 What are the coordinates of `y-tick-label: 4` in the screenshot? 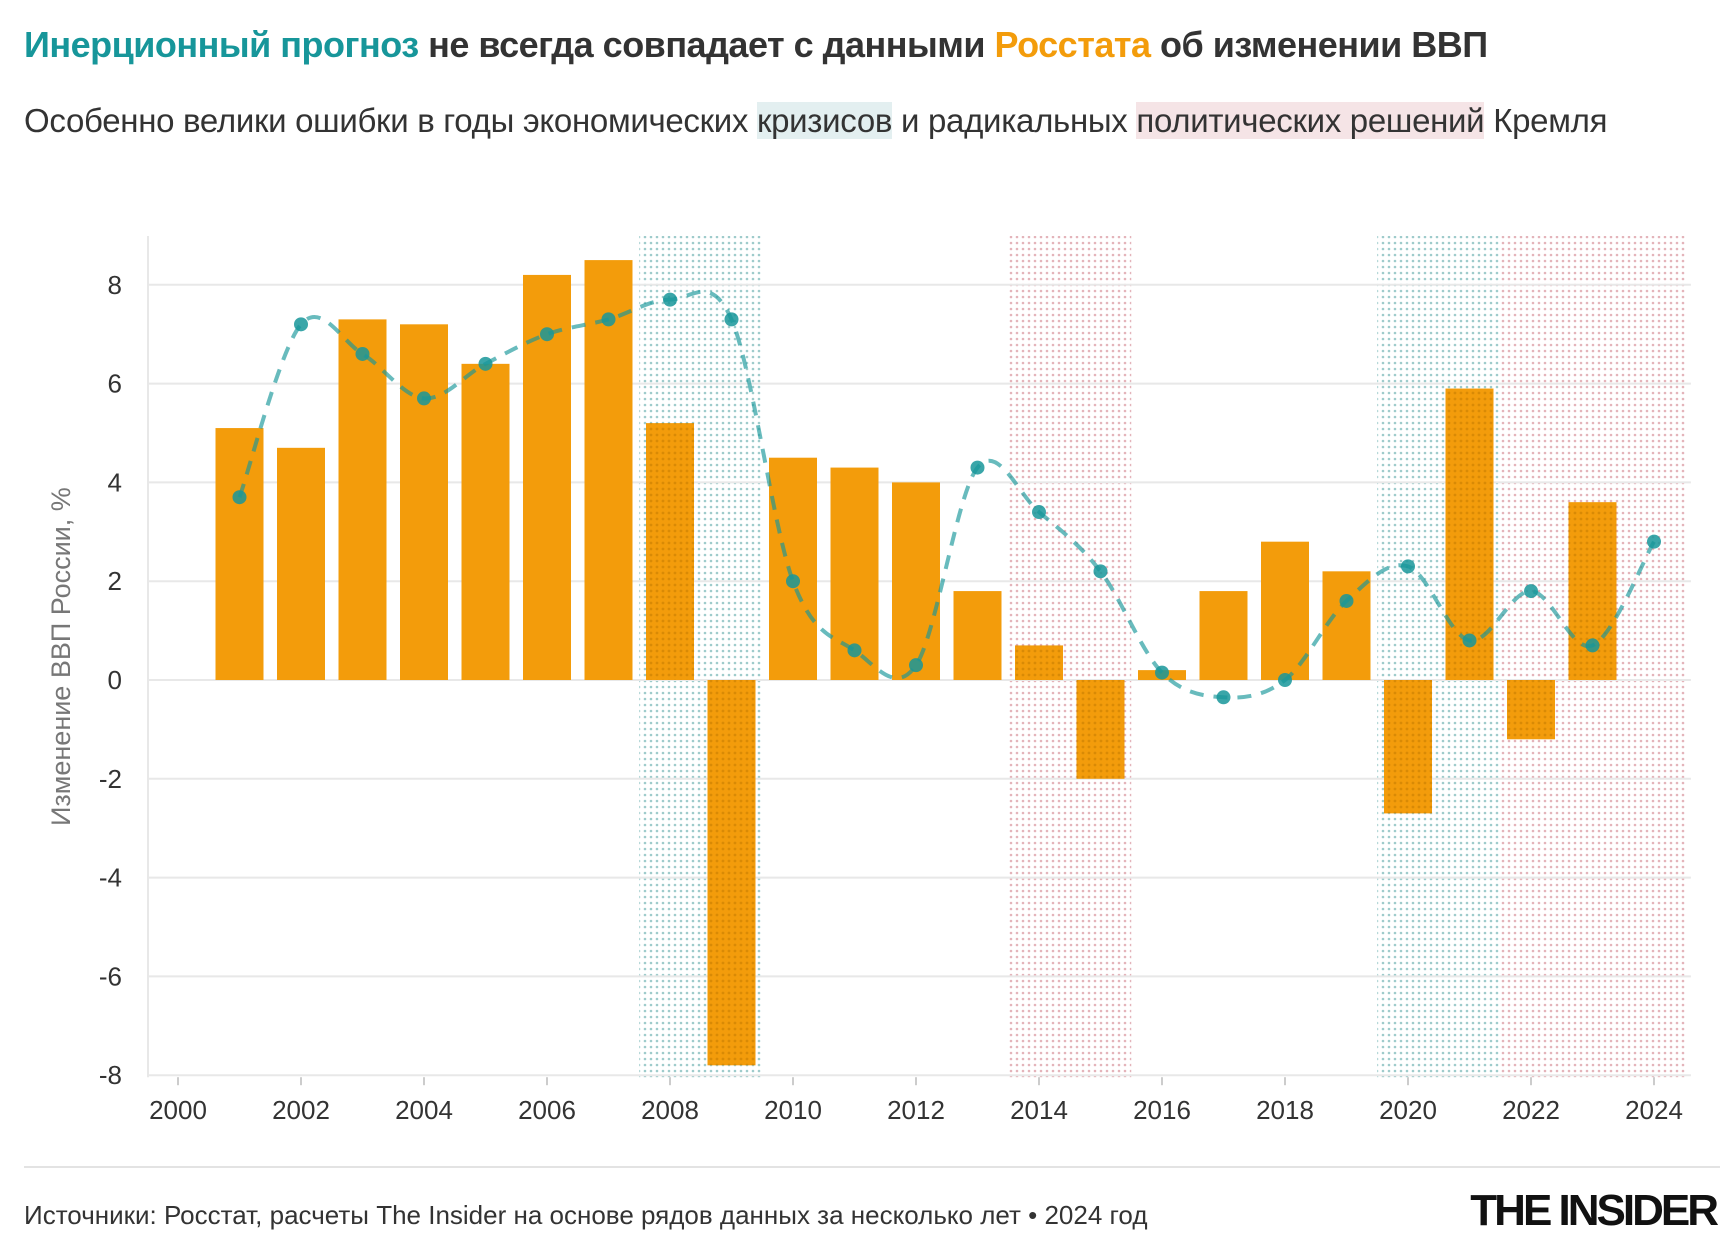 It's located at (115, 482).